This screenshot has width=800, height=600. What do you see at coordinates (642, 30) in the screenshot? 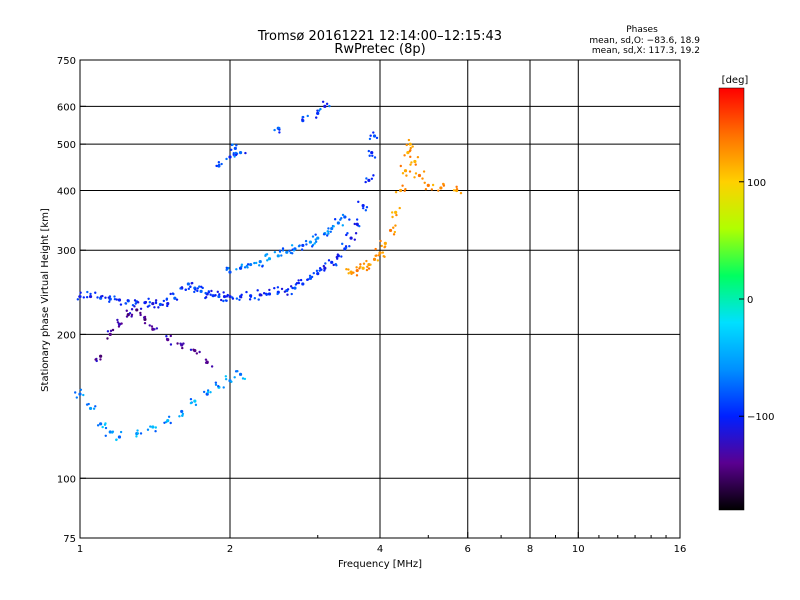
I see `phases-heading: Phases` at bounding box center [642, 30].